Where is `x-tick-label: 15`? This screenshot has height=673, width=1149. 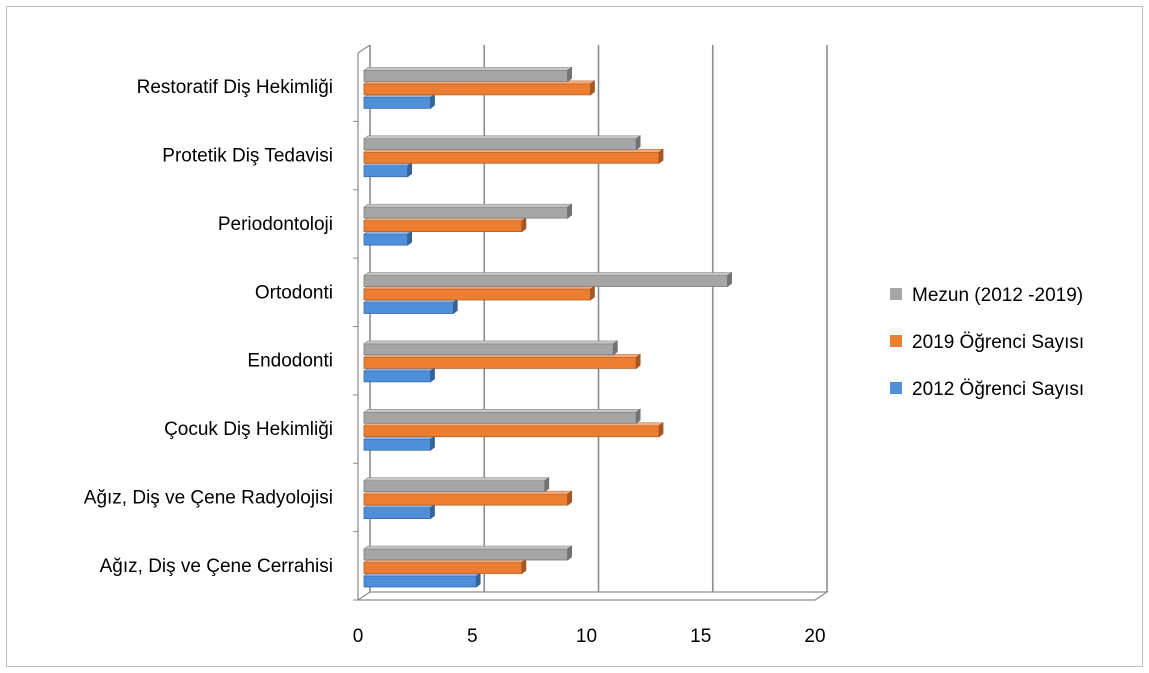
x-tick-label: 15 is located at coordinates (700, 636).